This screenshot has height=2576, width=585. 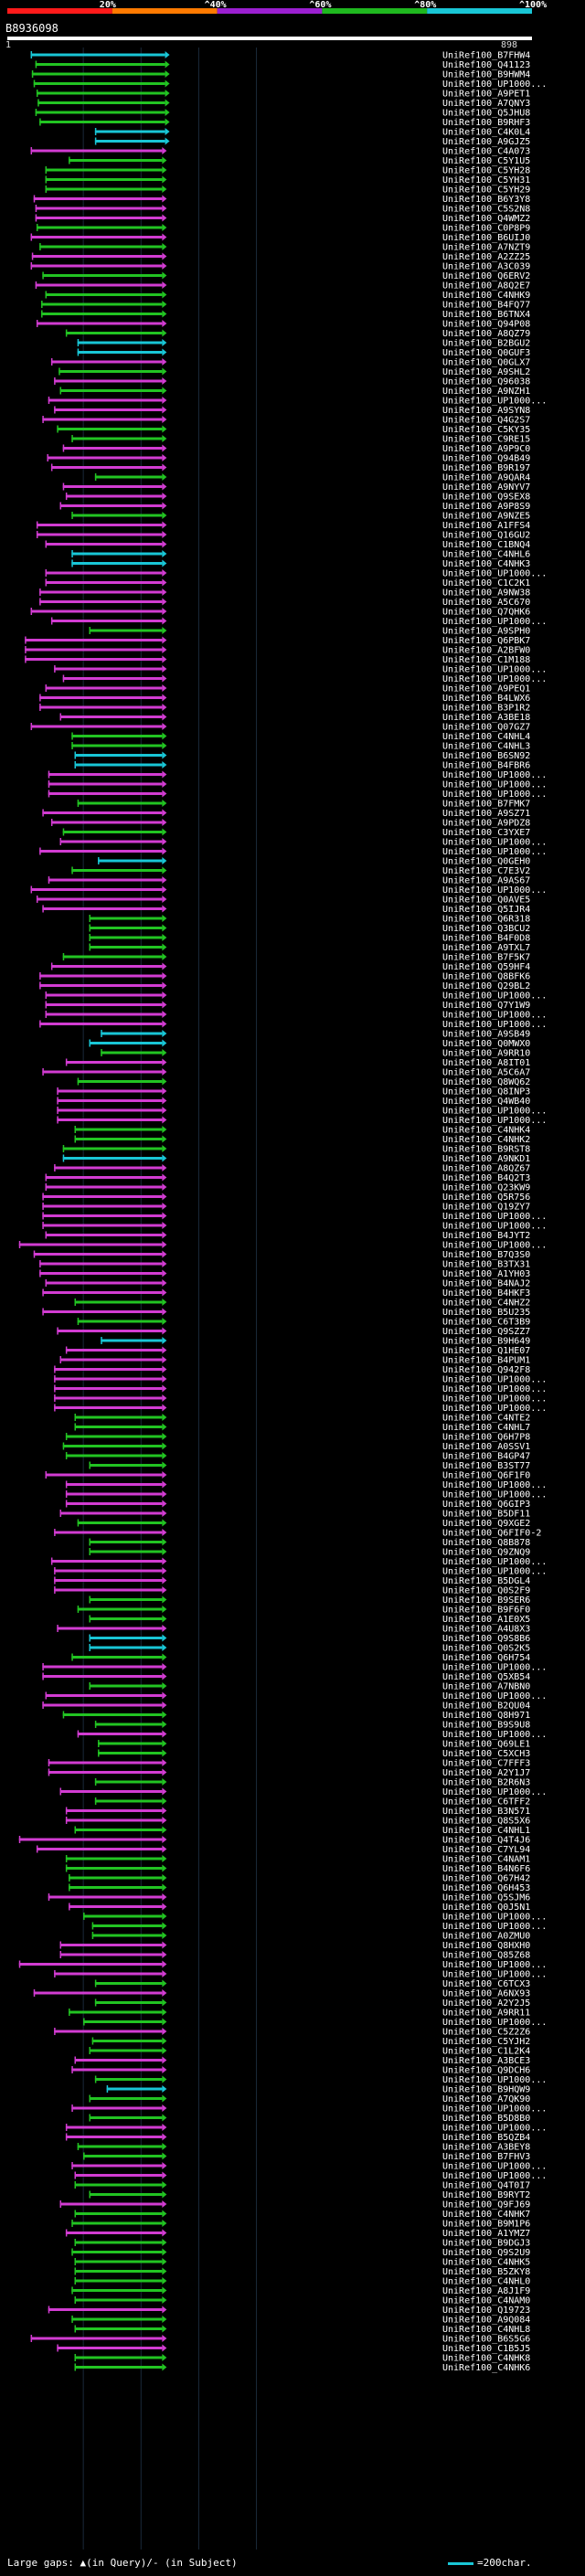 What do you see at coordinates (310, 1543) in the screenshot?
I see `hit-row: UniRef100_Q8B878` at bounding box center [310, 1543].